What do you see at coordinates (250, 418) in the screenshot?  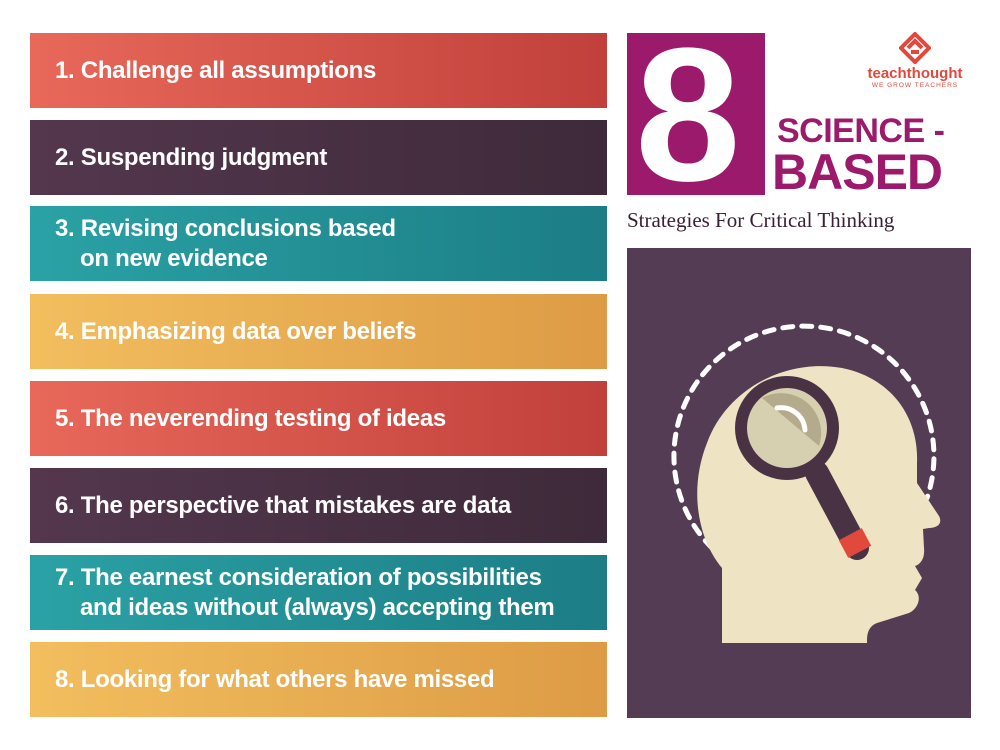 I see `strategy-5-text: 5. The neverending testing of ideas` at bounding box center [250, 418].